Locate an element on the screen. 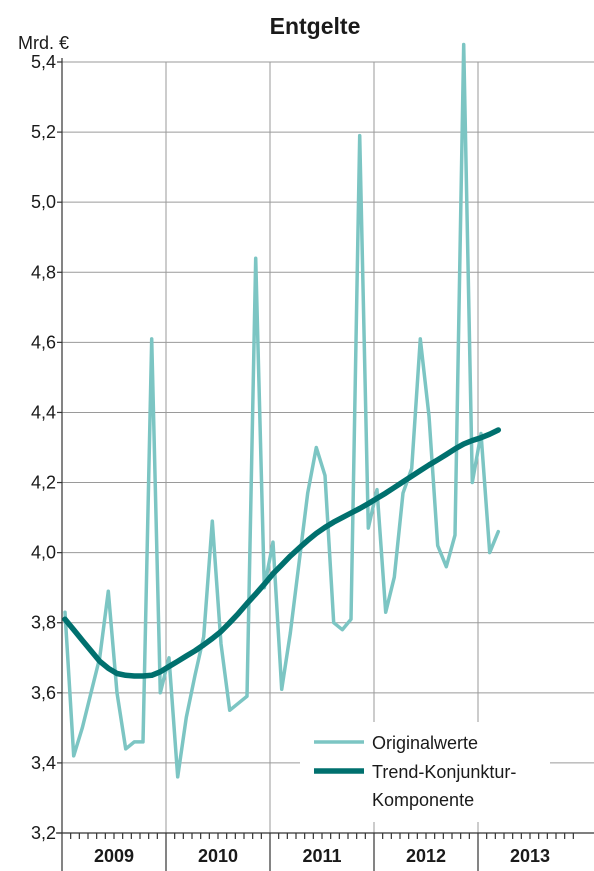 The width and height of the screenshot is (594, 871). x-tick-label: 2012 is located at coordinates (426, 856).